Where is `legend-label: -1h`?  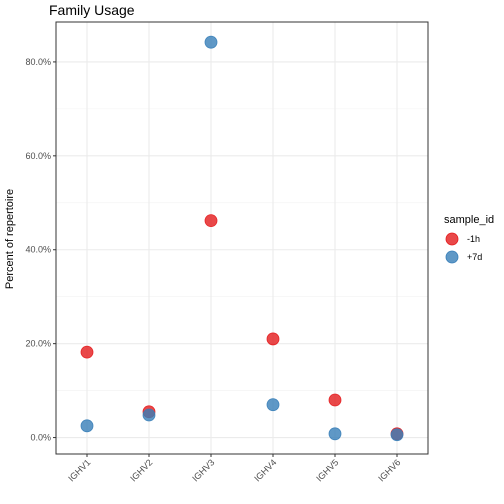
legend-label: -1h is located at coordinates (473, 239).